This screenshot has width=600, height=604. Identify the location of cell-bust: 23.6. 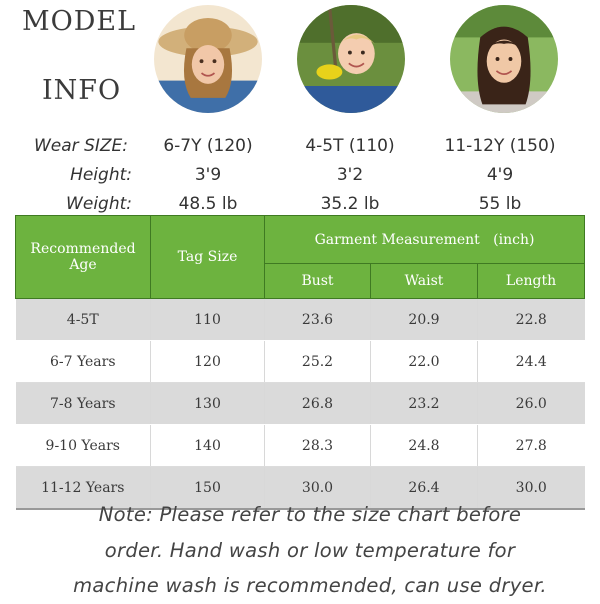
(317, 319).